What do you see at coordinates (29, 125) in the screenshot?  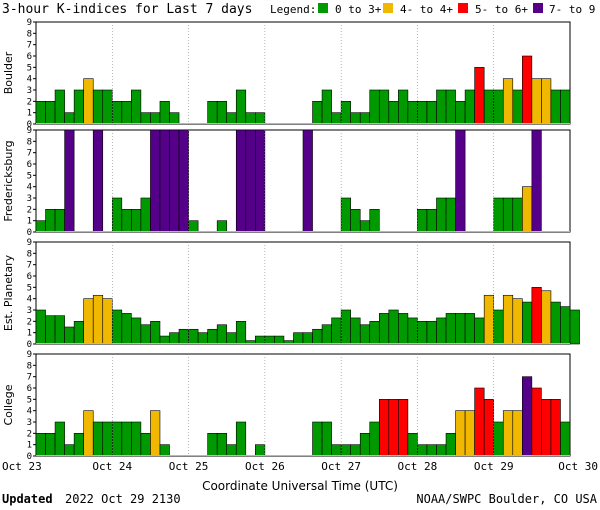 I see `y-tick-label: 0` at bounding box center [29, 125].